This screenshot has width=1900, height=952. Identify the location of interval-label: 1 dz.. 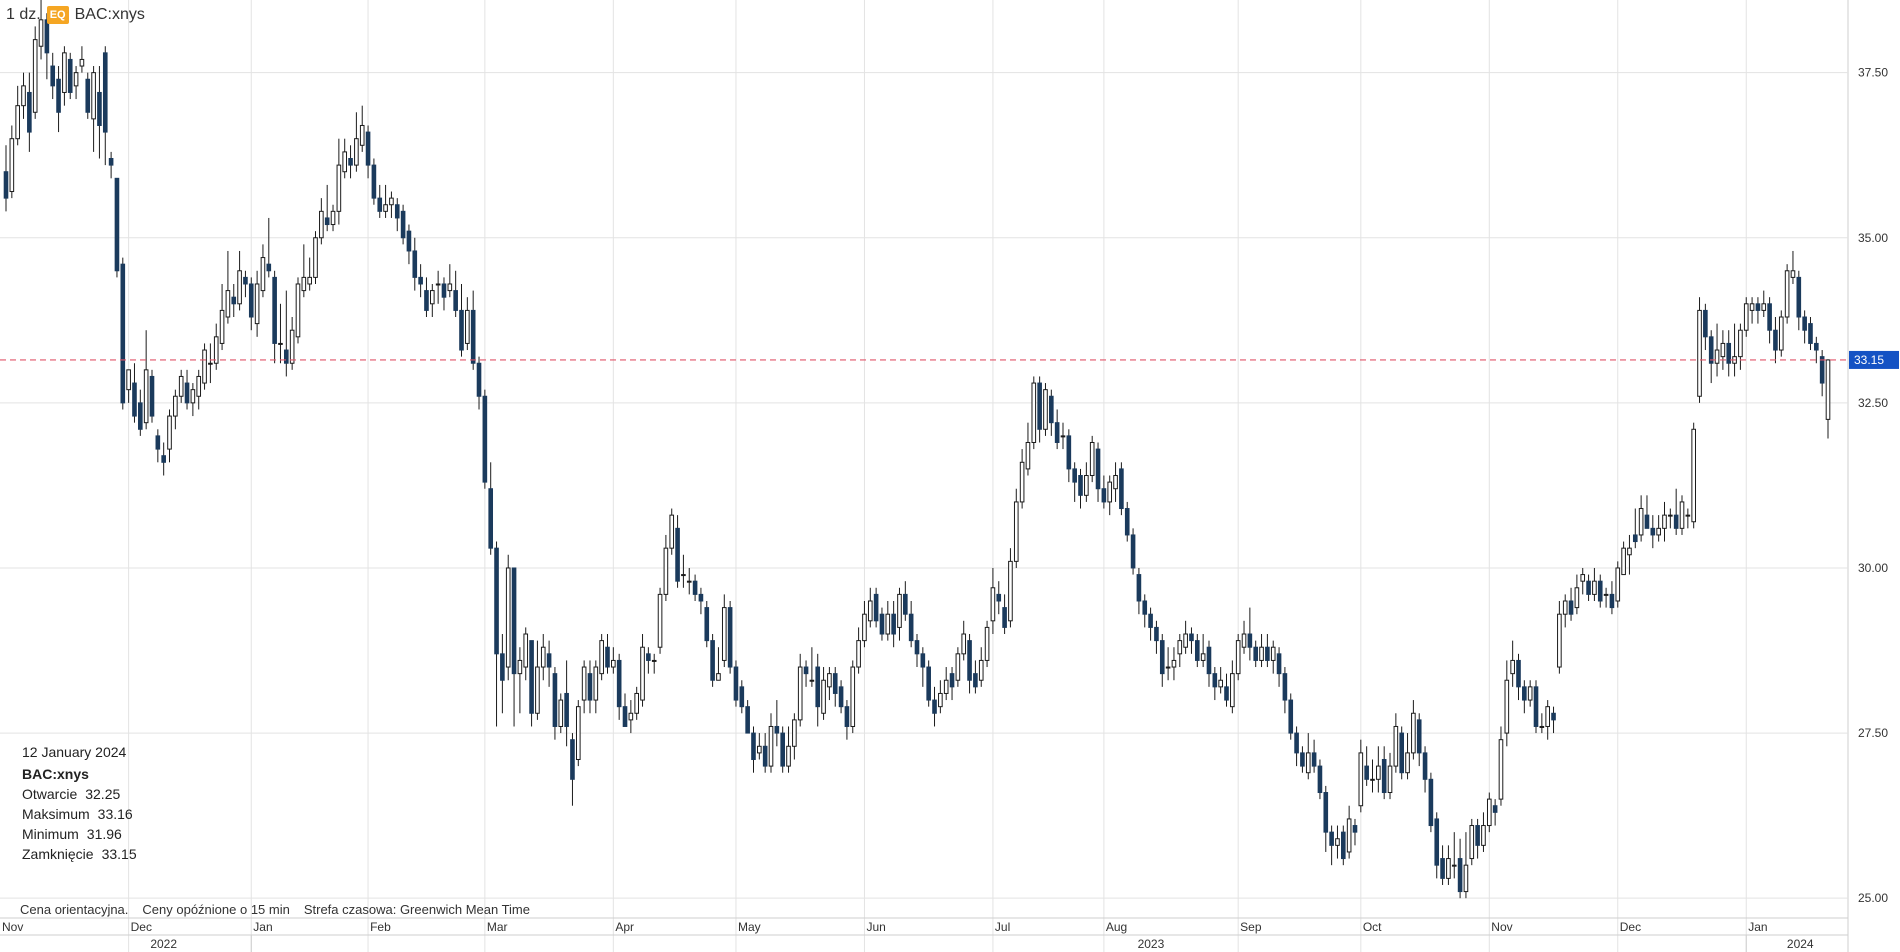
(23, 14).